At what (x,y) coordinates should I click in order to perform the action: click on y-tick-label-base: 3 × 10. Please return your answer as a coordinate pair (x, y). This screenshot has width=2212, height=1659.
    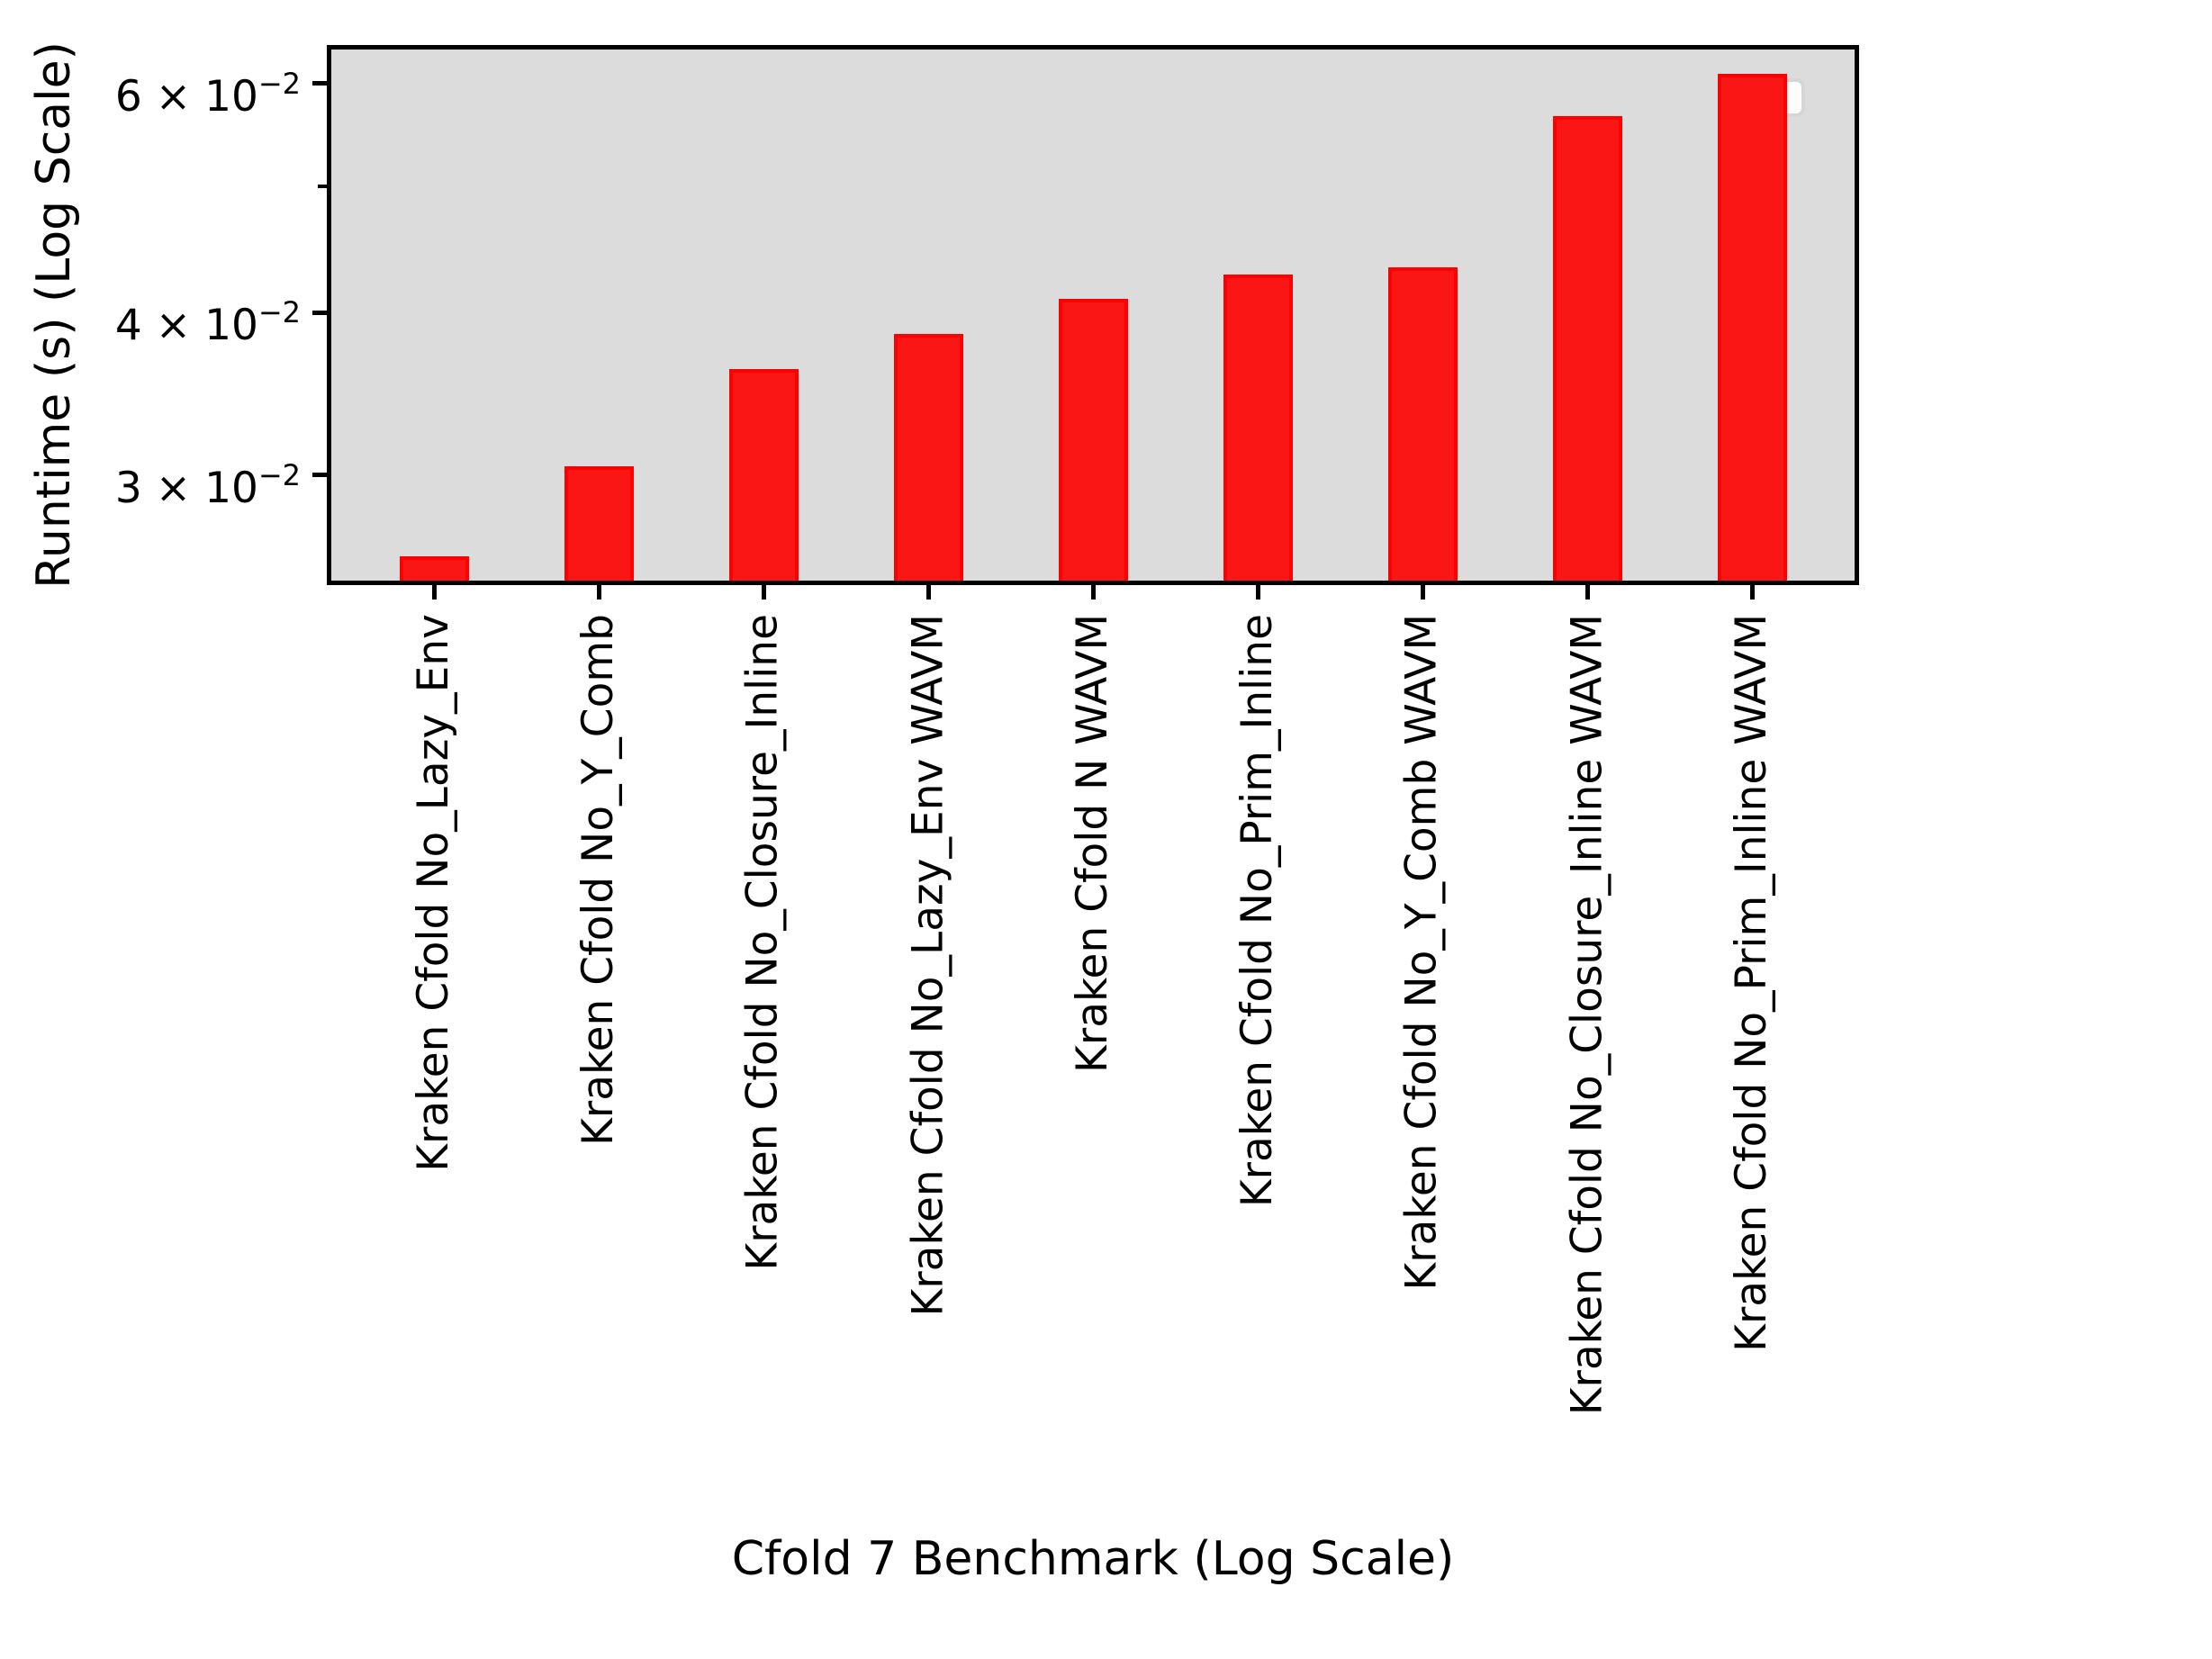
    Looking at the image, I should click on (186, 489).